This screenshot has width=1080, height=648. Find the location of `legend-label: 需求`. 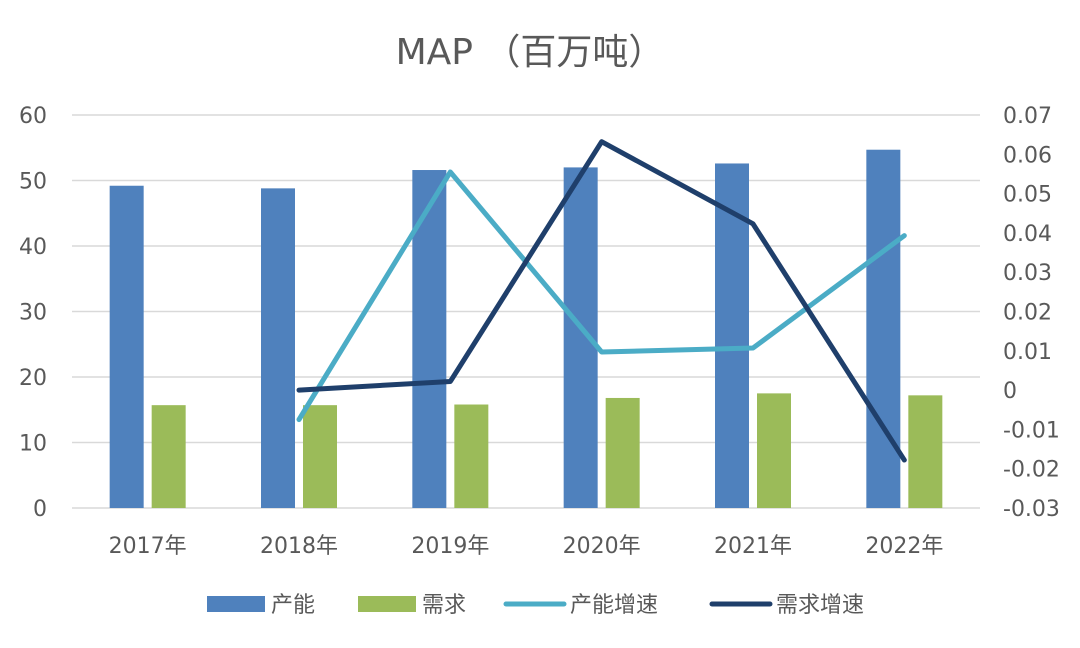

legend-label: 需求 is located at coordinates (444, 605).